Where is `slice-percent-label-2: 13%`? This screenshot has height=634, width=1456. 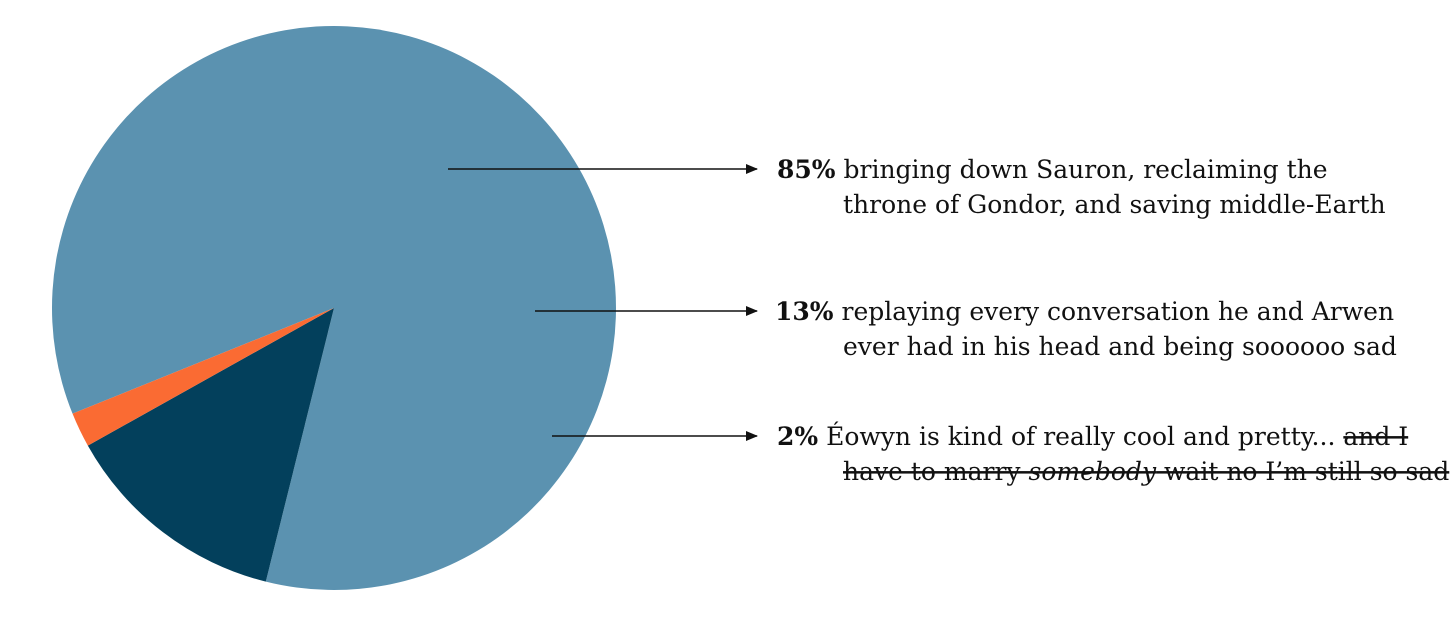
slice-percent-label-2: 13% is located at coordinates (804, 311).